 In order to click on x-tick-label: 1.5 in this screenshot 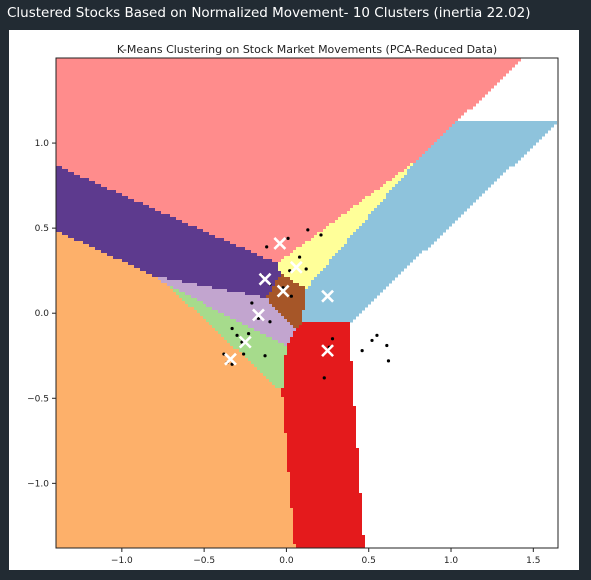, I will do `click(533, 561)`.